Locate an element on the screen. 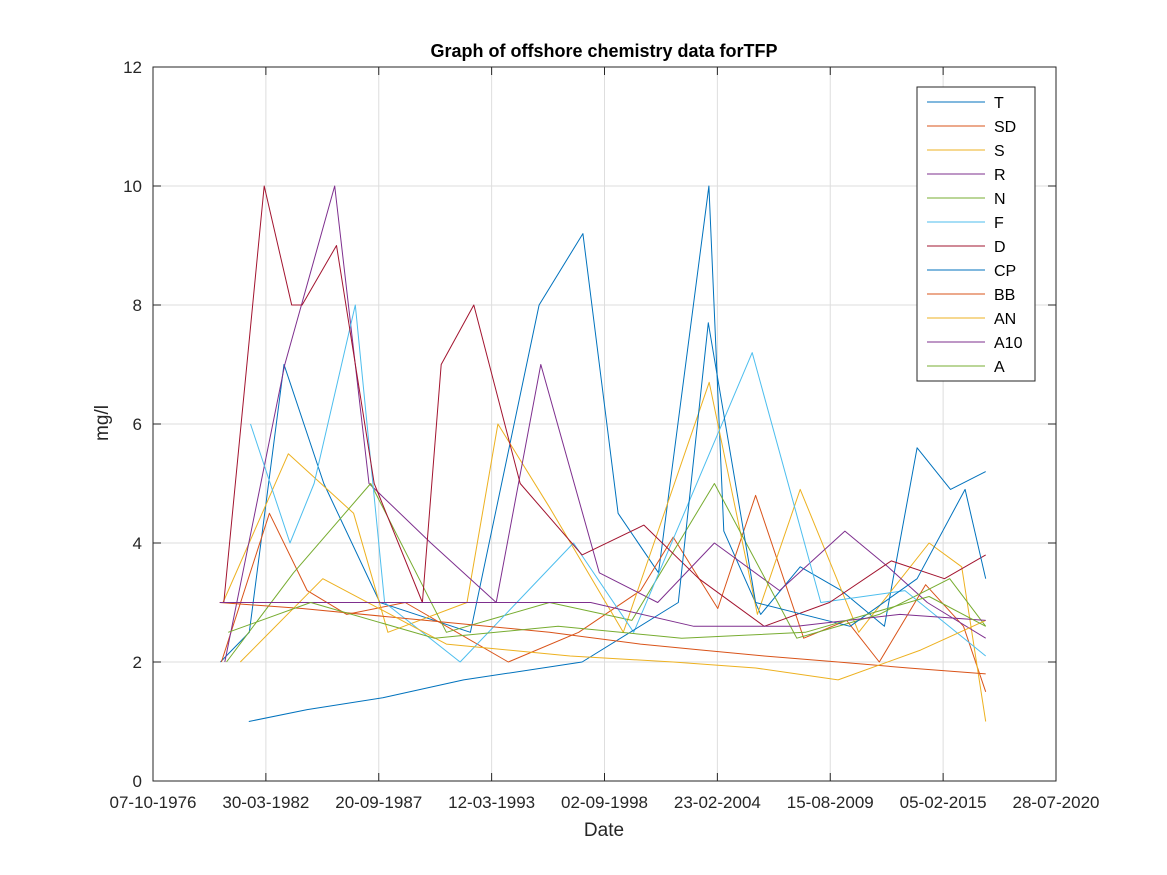 The height and width of the screenshot is (875, 1167). legend-label: A10 is located at coordinates (1008, 343).